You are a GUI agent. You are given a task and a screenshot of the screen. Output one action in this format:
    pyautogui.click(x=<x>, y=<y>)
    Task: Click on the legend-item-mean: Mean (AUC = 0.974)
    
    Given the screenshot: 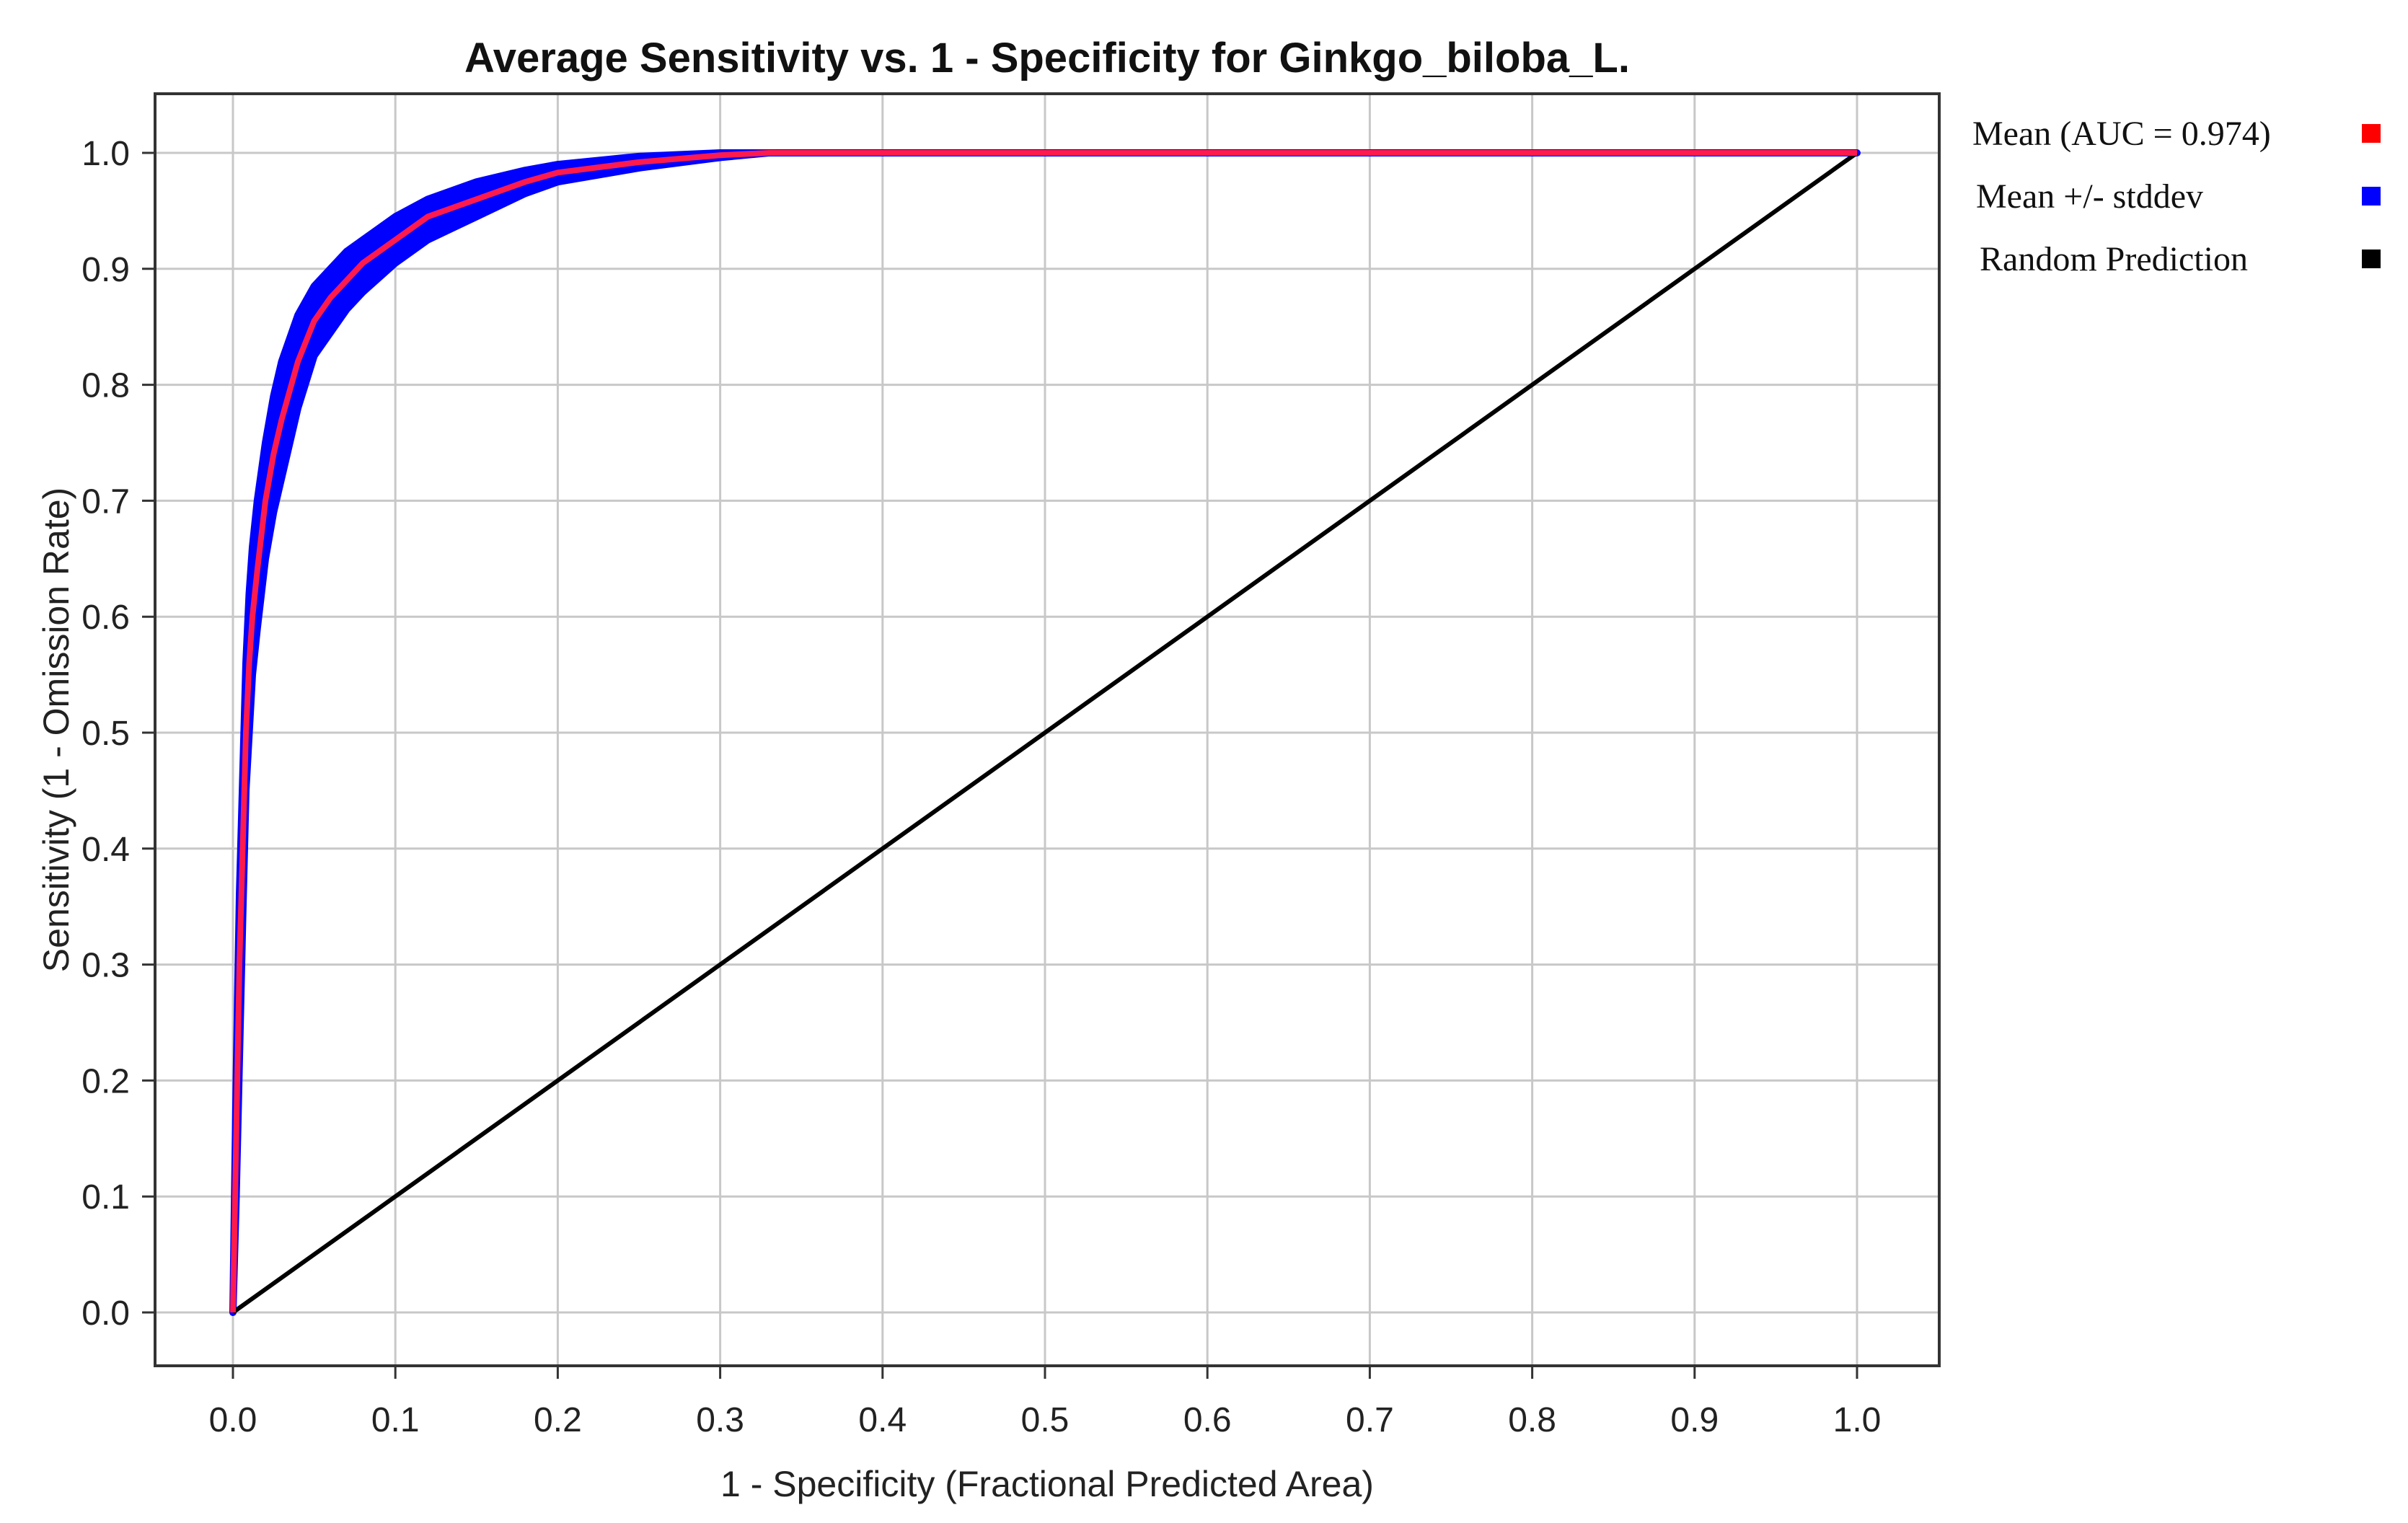 What is the action you would take?
    pyautogui.click(x=2176, y=134)
    